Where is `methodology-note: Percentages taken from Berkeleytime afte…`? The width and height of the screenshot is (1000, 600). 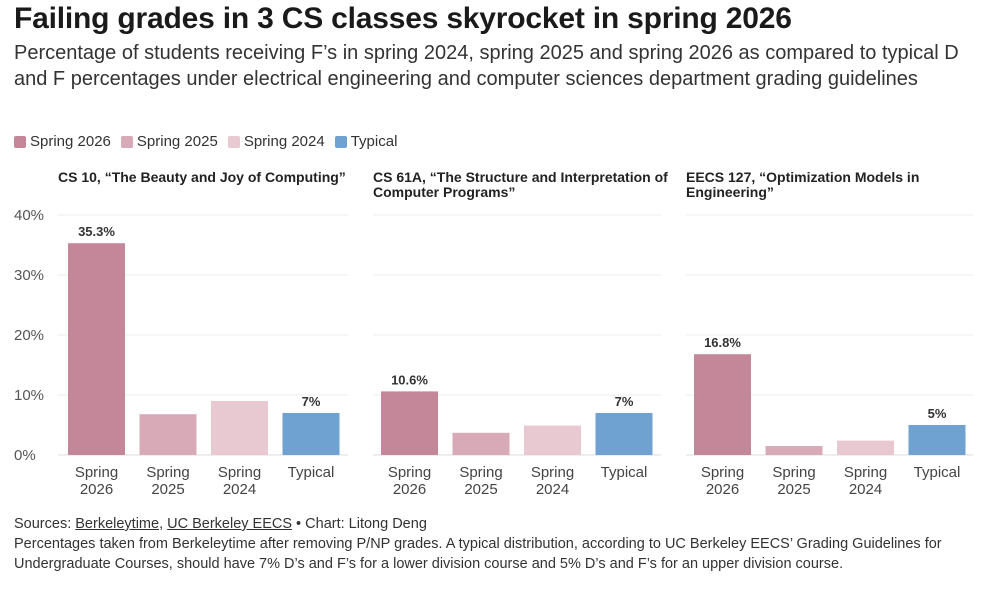
methodology-note: Percentages taken from Berkeleytime afte… is located at coordinates (478, 554).